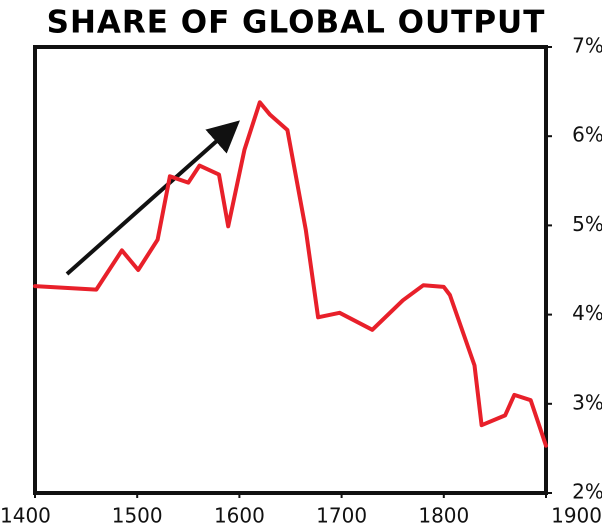 Image resolution: width=602 pixels, height=529 pixels. Describe the element at coordinates (587, 135) in the screenshot. I see `y-tick-label: 6%` at that location.